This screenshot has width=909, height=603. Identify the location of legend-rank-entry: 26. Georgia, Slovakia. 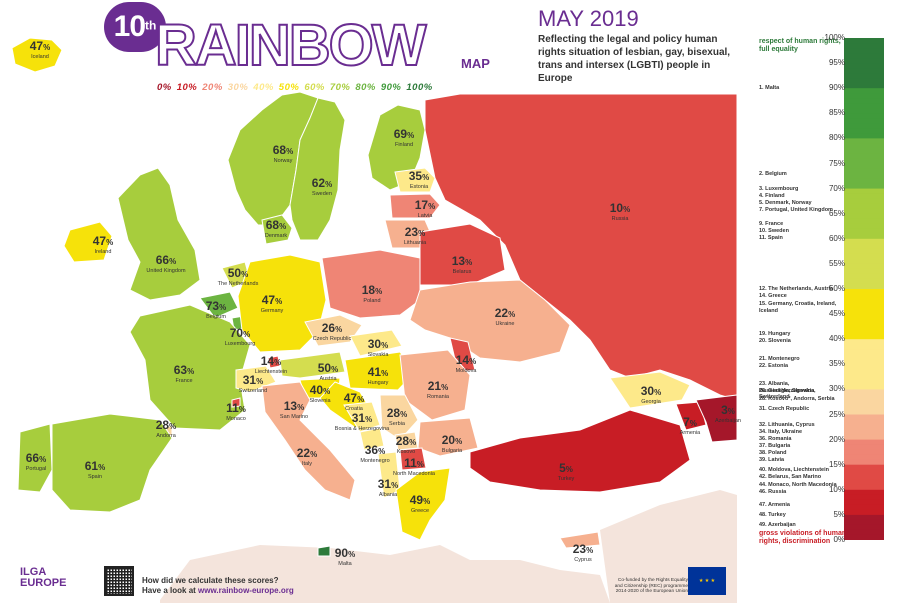
(787, 391).